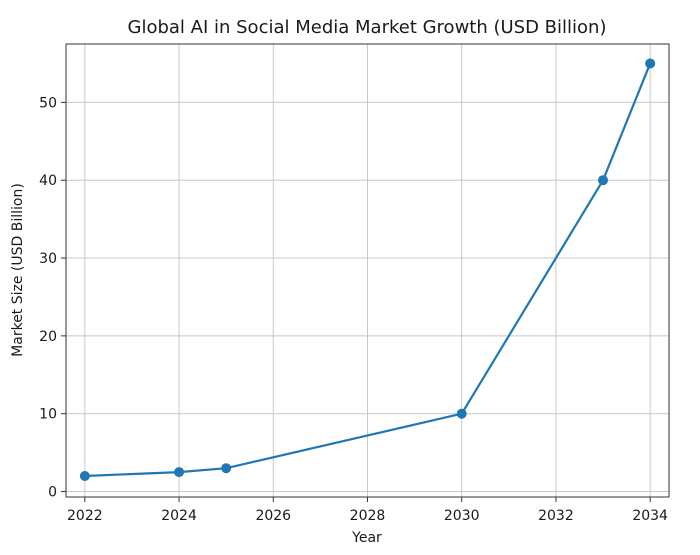 This screenshot has height=555, width=700. Describe the element at coordinates (48, 181) in the screenshot. I see `y-tick-label: 40` at that location.